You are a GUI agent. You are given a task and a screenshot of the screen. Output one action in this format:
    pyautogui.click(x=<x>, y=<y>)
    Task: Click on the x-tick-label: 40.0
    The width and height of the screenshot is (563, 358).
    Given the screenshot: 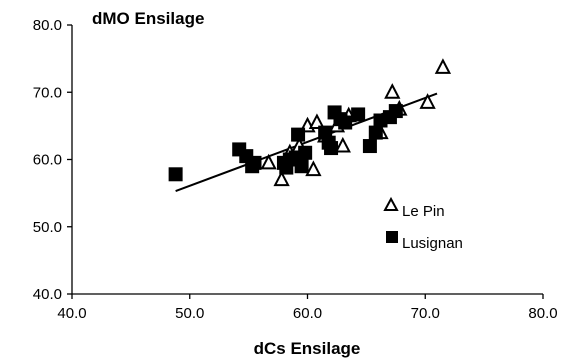 What is the action you would take?
    pyautogui.click(x=71, y=313)
    